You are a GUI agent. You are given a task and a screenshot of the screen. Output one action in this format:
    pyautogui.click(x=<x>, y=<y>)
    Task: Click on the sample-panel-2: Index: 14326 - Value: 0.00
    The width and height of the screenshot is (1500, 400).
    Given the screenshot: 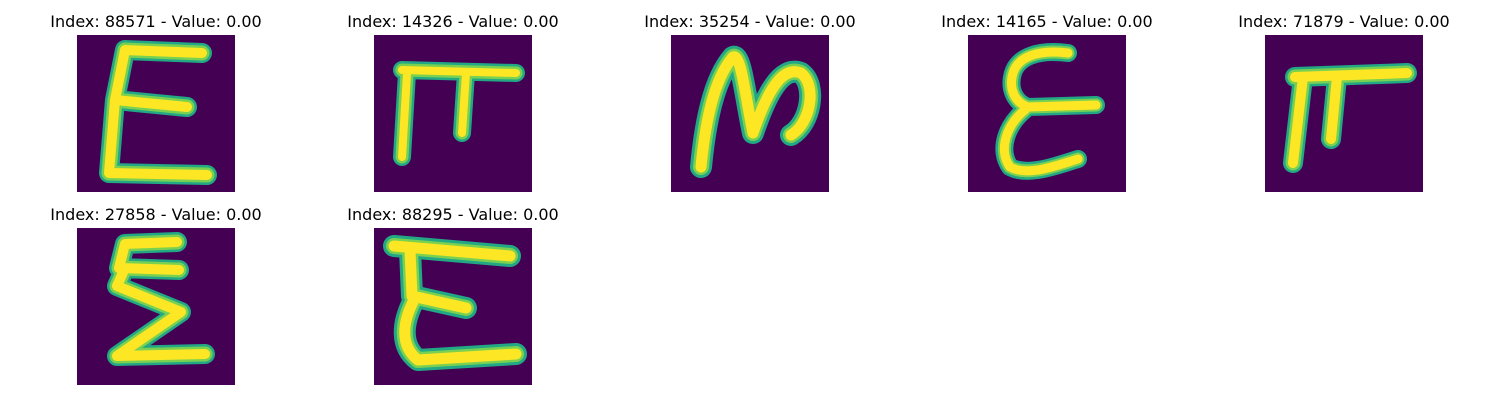 What is the action you would take?
    pyautogui.click(x=453, y=96)
    